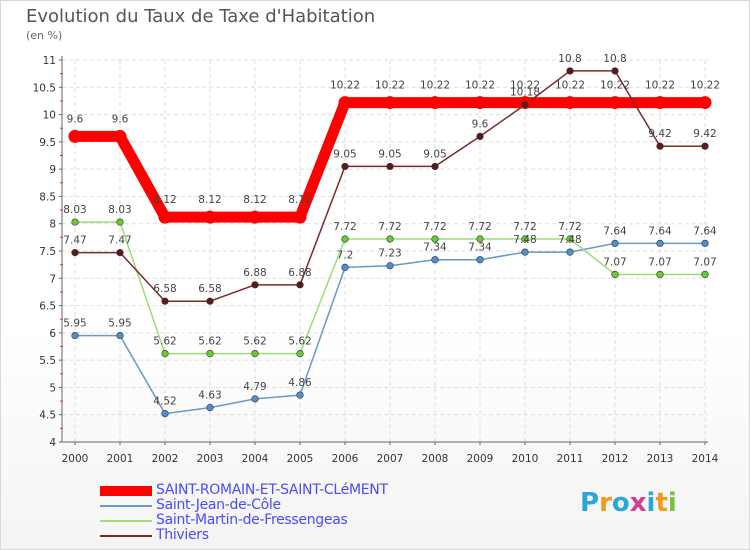  I want to click on data-label: 6.88, so click(254, 273).